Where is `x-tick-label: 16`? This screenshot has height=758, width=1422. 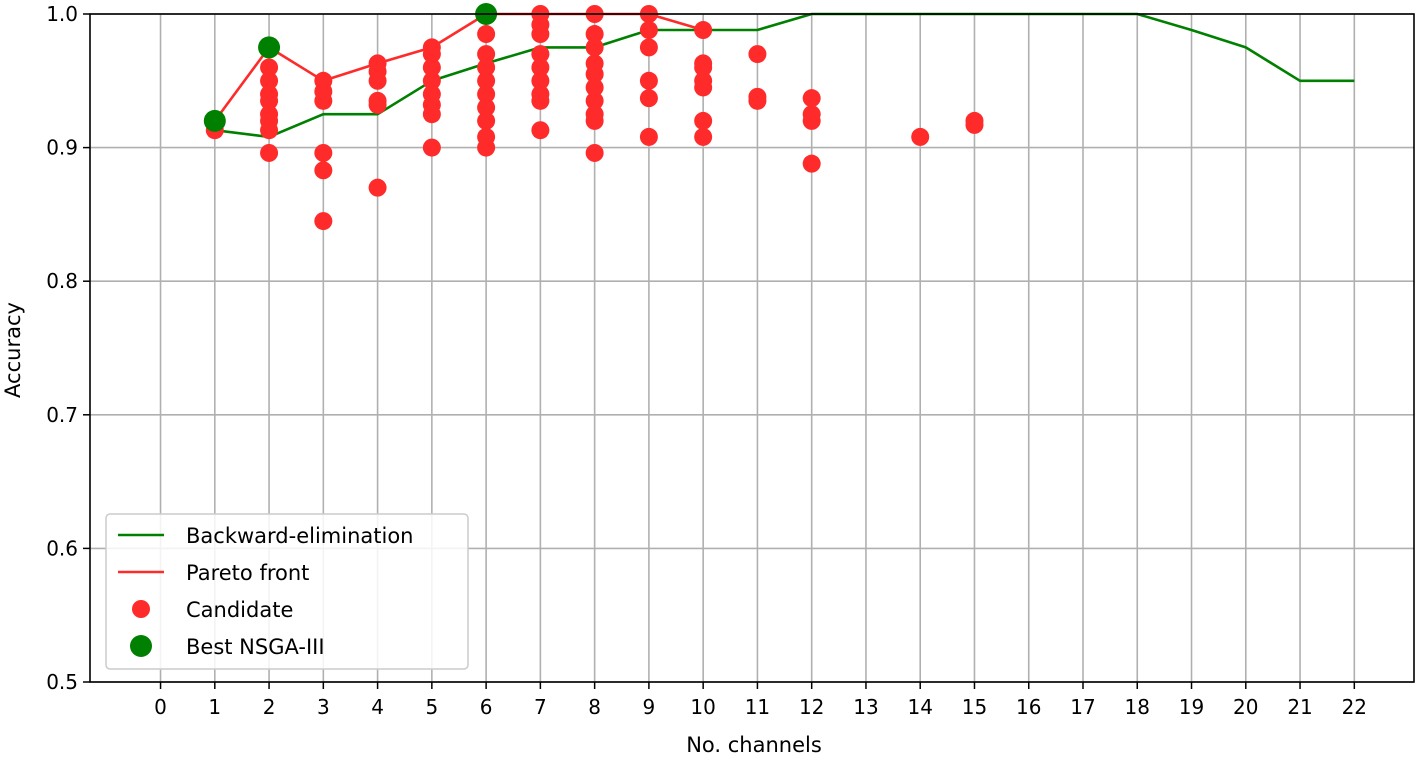
x-tick-label: 16 is located at coordinates (1028, 707).